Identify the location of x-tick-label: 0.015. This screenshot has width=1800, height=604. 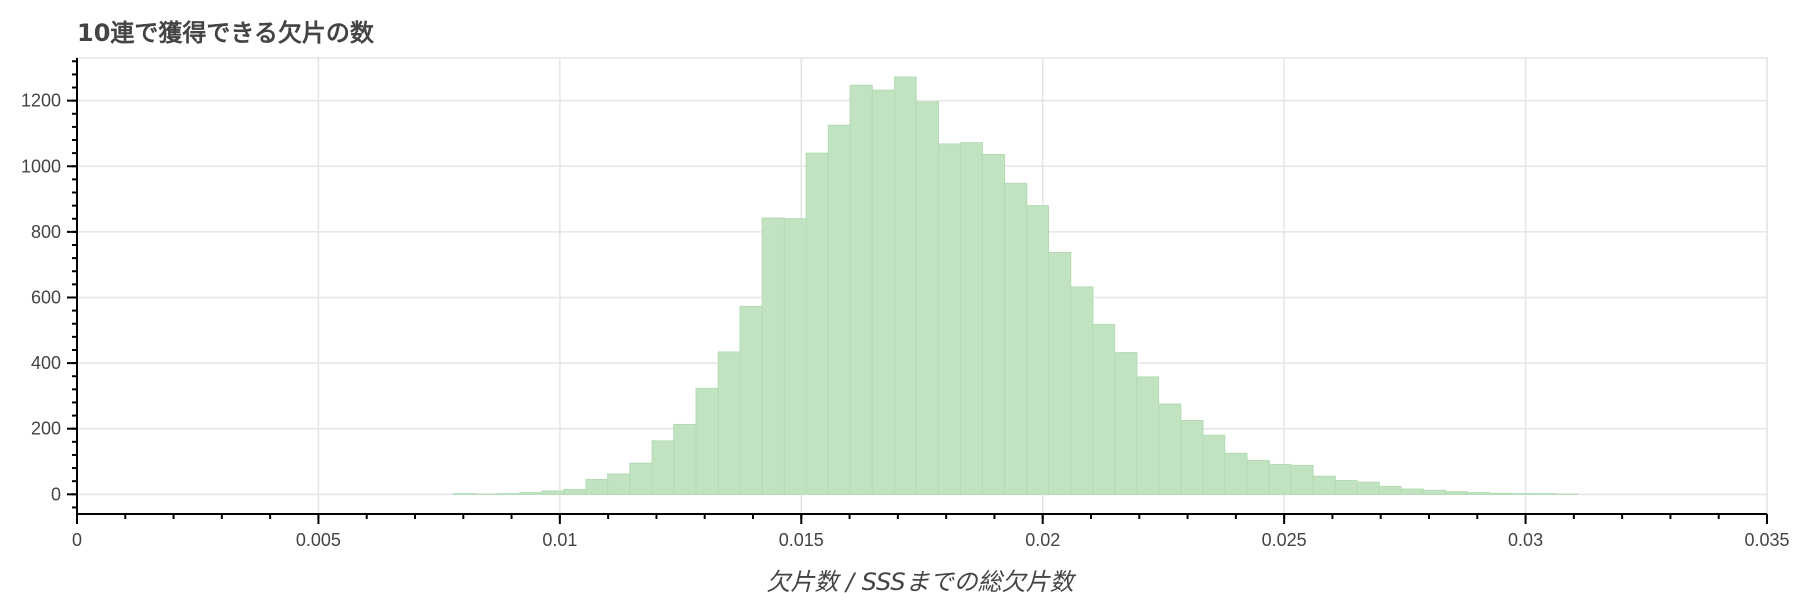
(801, 540).